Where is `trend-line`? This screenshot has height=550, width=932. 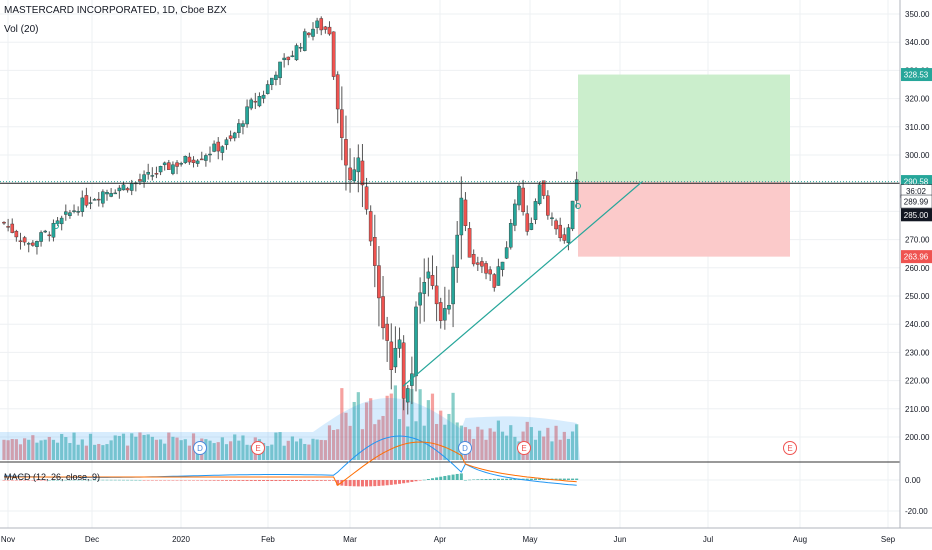 trend-line is located at coordinates (522, 284).